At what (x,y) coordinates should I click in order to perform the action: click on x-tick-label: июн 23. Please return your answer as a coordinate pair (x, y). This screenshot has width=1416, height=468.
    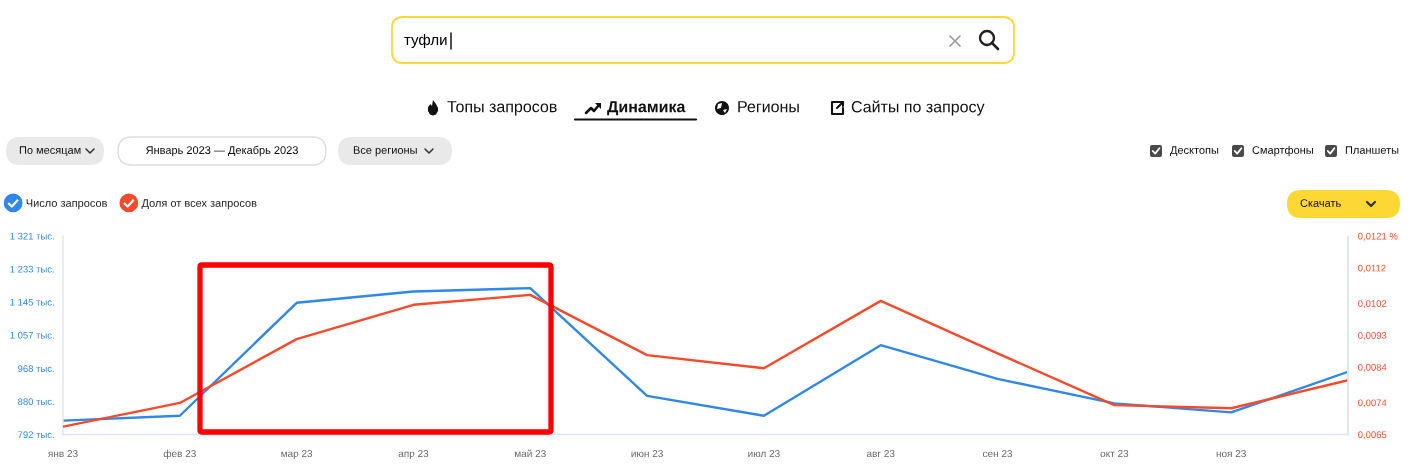
    Looking at the image, I should click on (647, 454).